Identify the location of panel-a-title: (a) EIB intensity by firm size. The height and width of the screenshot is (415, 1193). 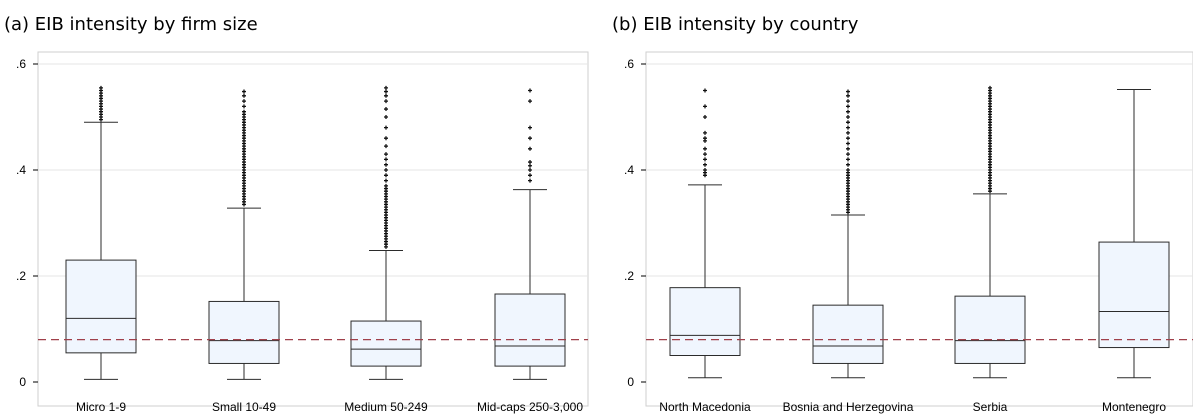
(131, 24).